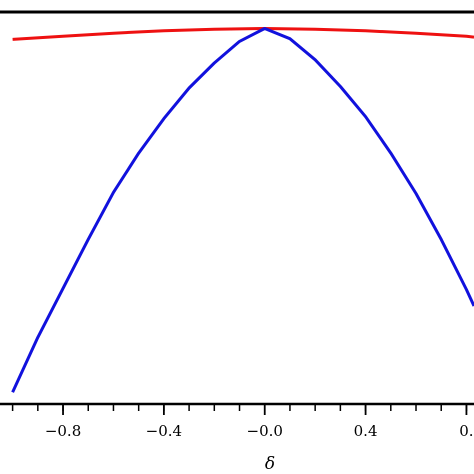  What do you see at coordinates (466, 431) in the screenshot?
I see `x-tick-label: 0.` at bounding box center [466, 431].